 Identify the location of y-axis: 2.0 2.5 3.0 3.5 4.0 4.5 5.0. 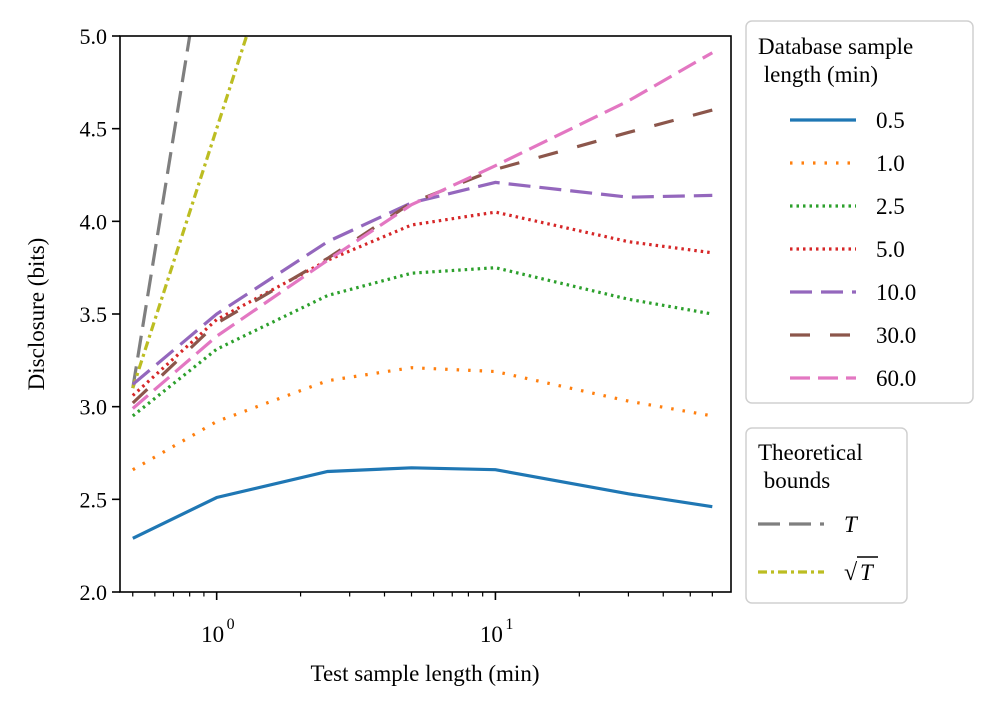
(100, 314).